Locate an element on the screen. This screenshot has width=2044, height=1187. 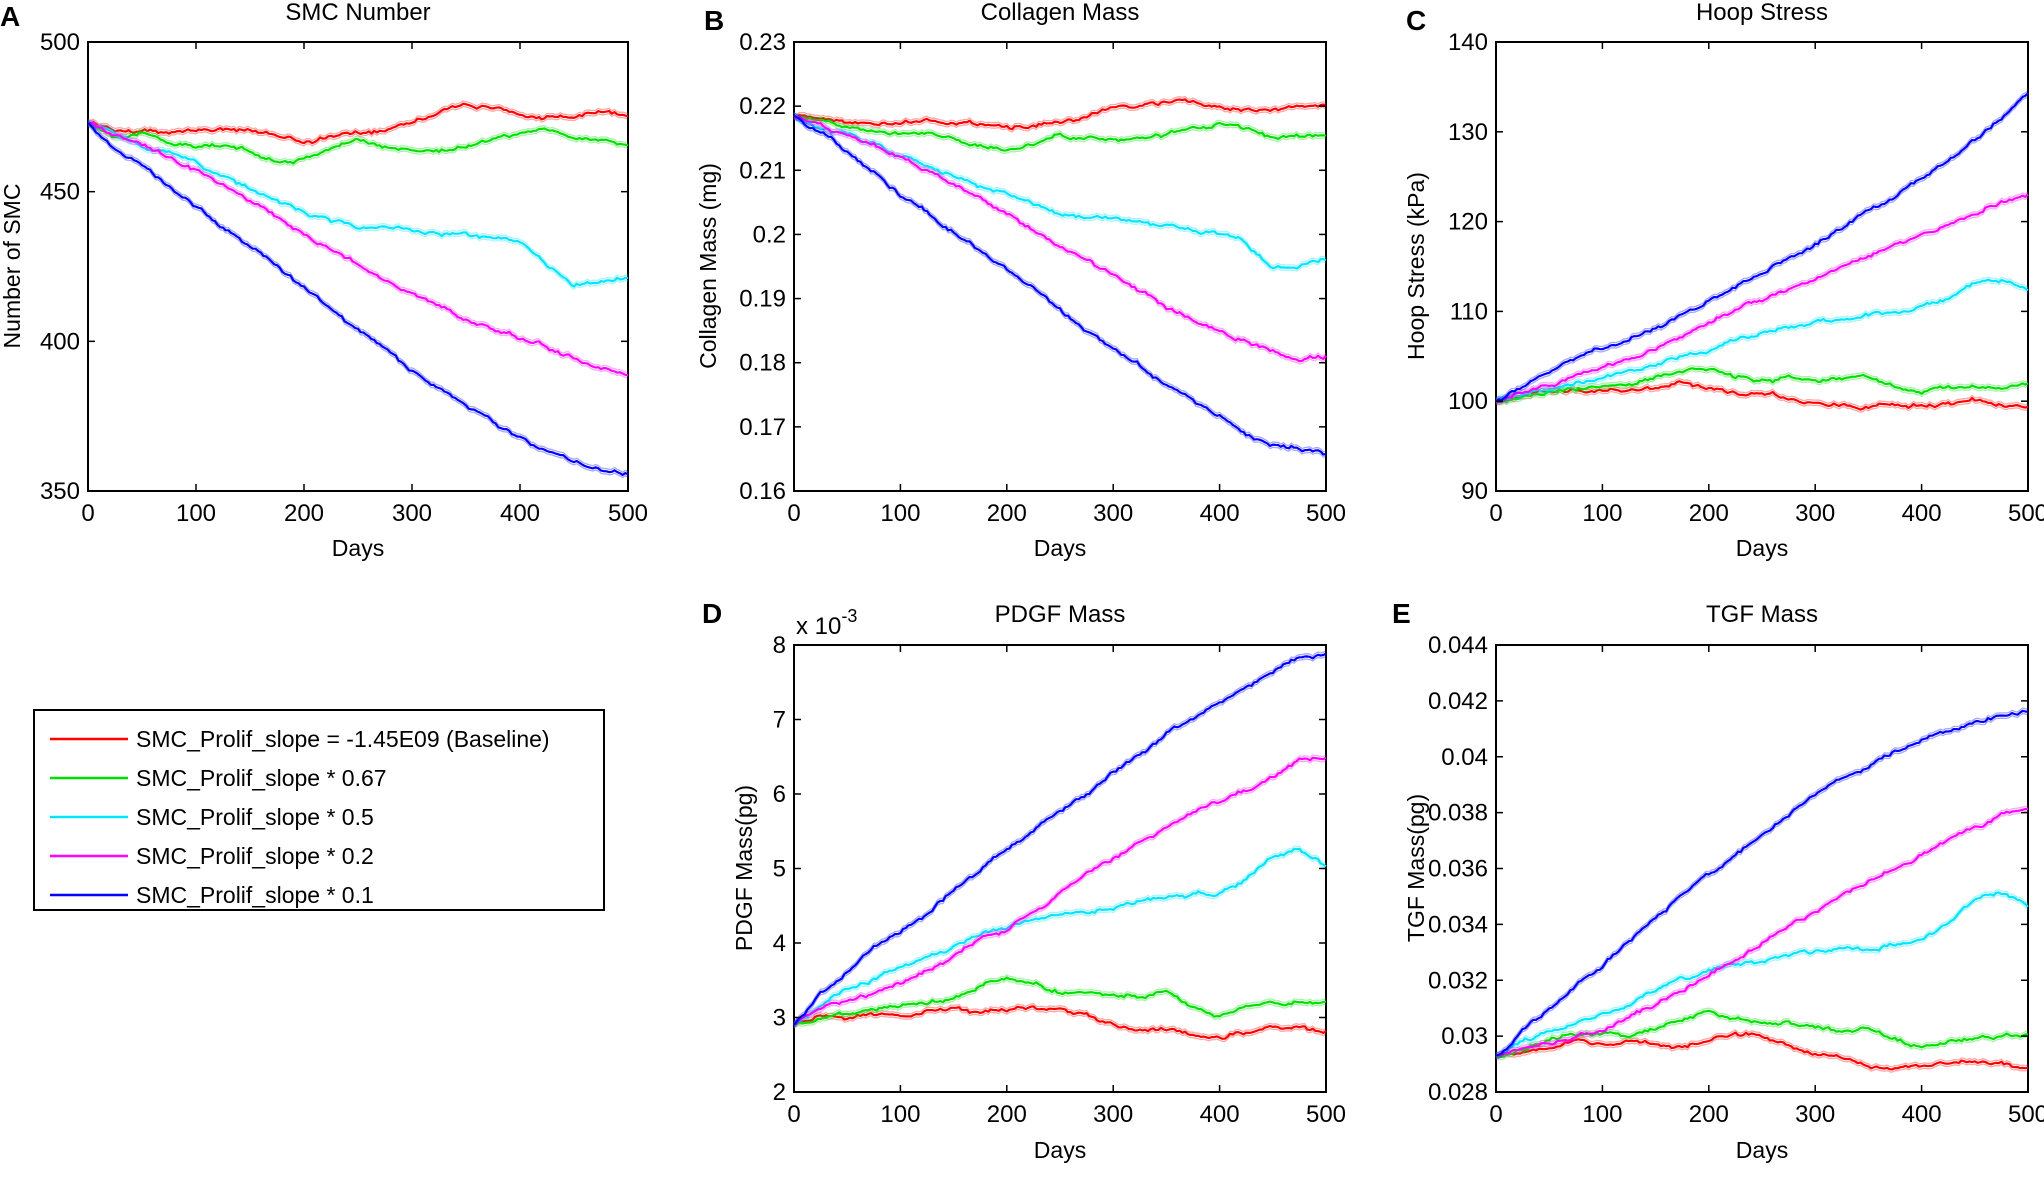
panel-d-ytick-label: 5 is located at coordinates (779, 869).